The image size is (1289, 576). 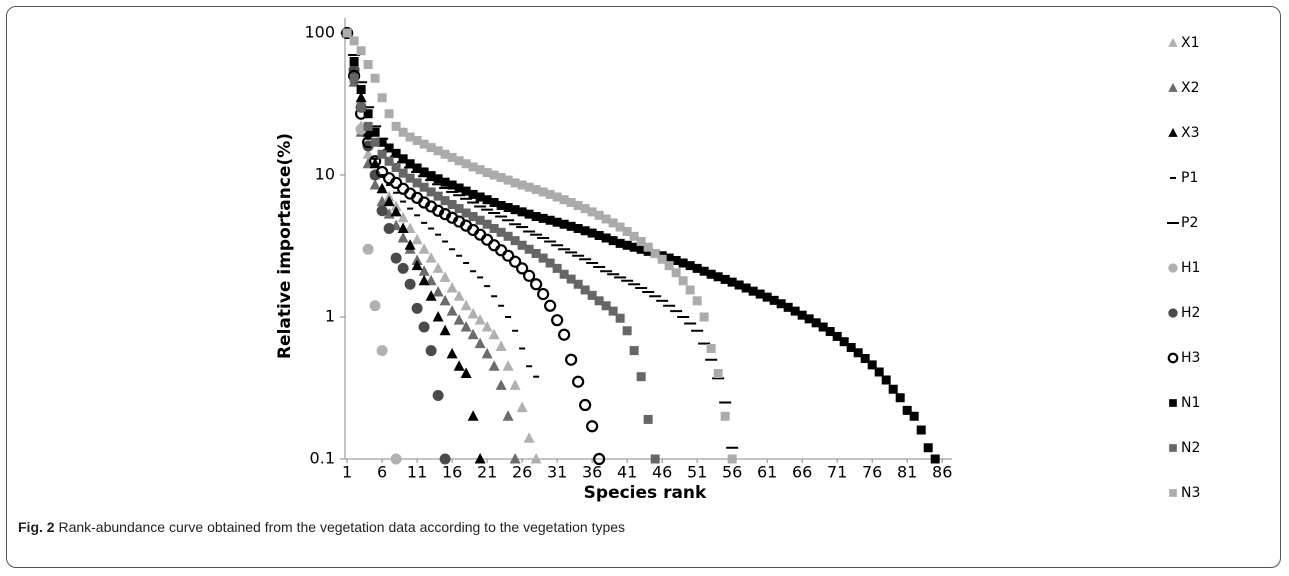 I want to click on legend-label: X1, so click(x=1190, y=43).